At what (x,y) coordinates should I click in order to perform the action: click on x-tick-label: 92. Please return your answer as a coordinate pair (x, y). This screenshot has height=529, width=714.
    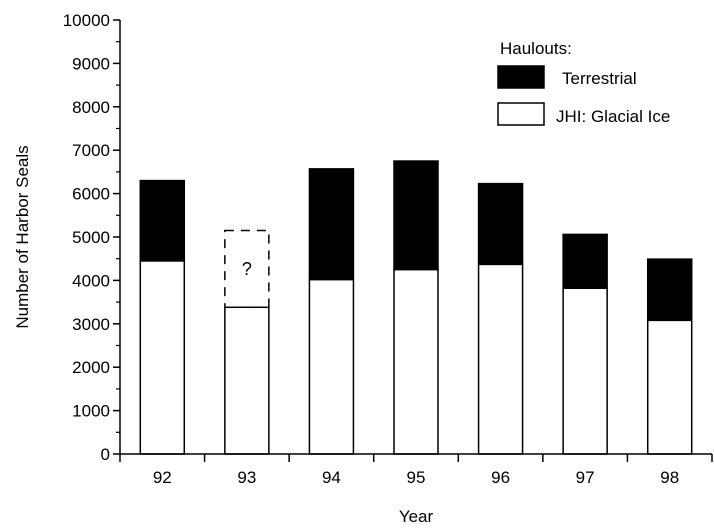
    Looking at the image, I should click on (162, 477).